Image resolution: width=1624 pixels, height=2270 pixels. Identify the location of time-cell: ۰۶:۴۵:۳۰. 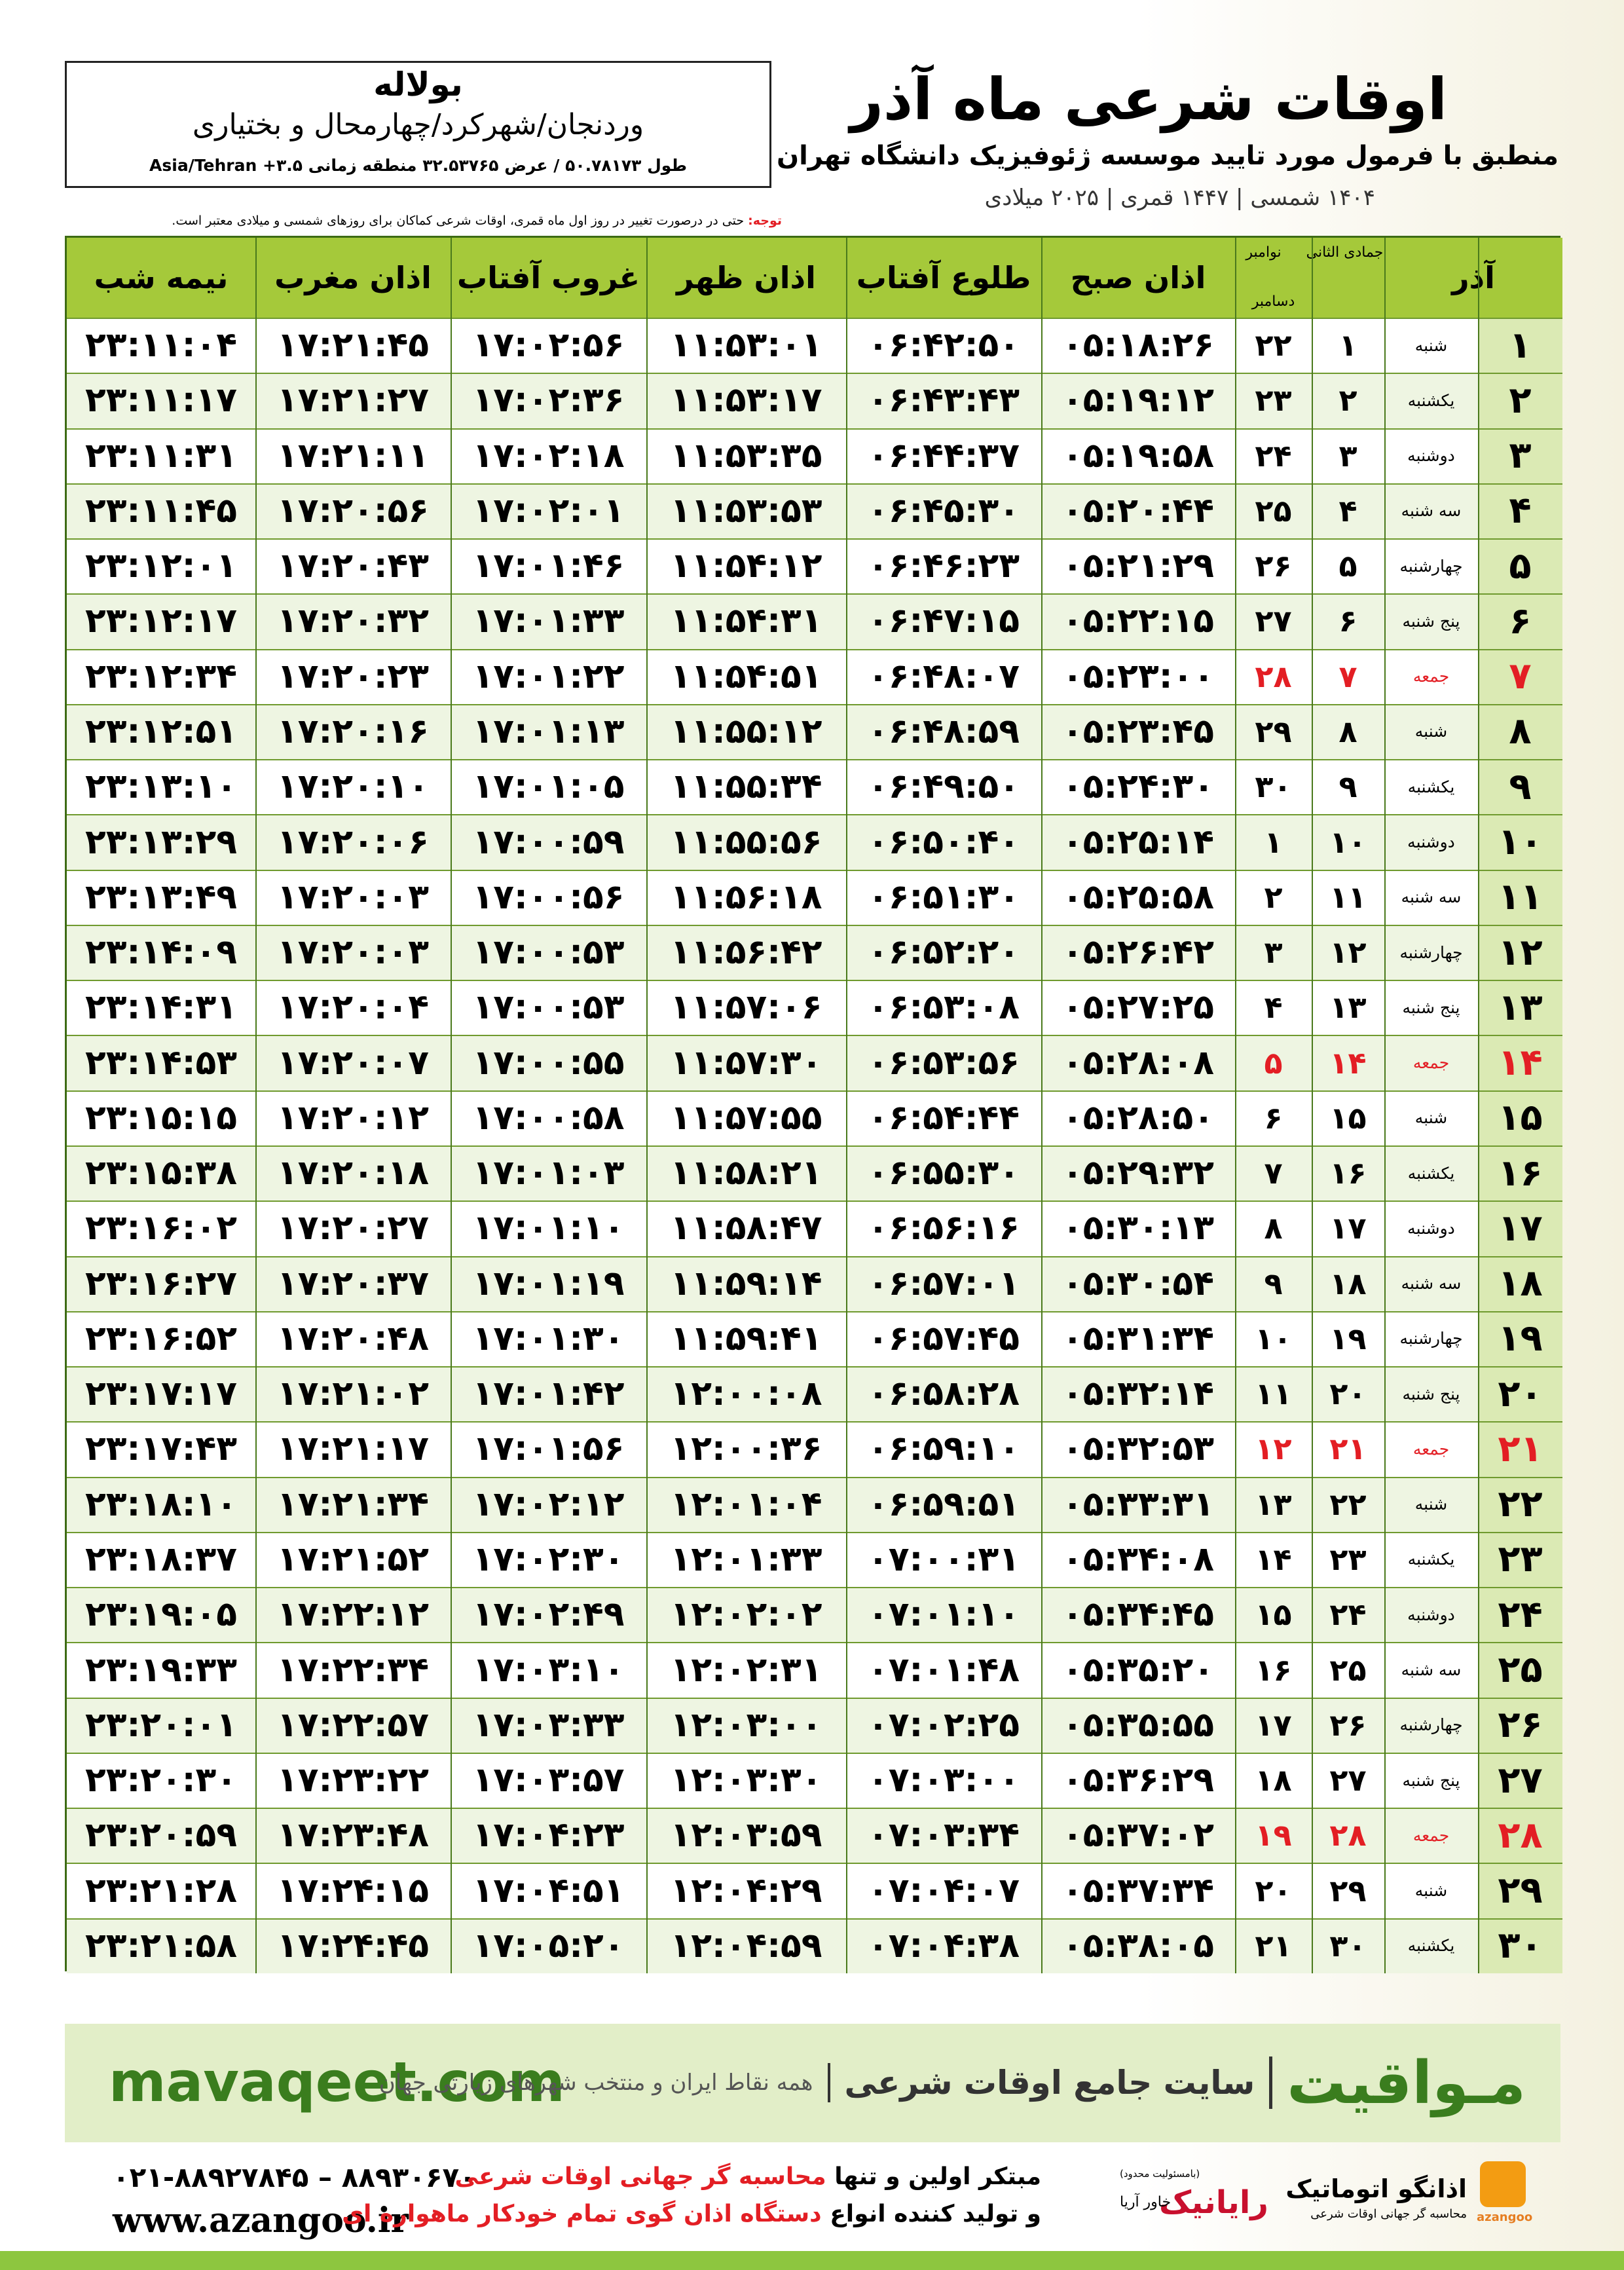
(943, 510).